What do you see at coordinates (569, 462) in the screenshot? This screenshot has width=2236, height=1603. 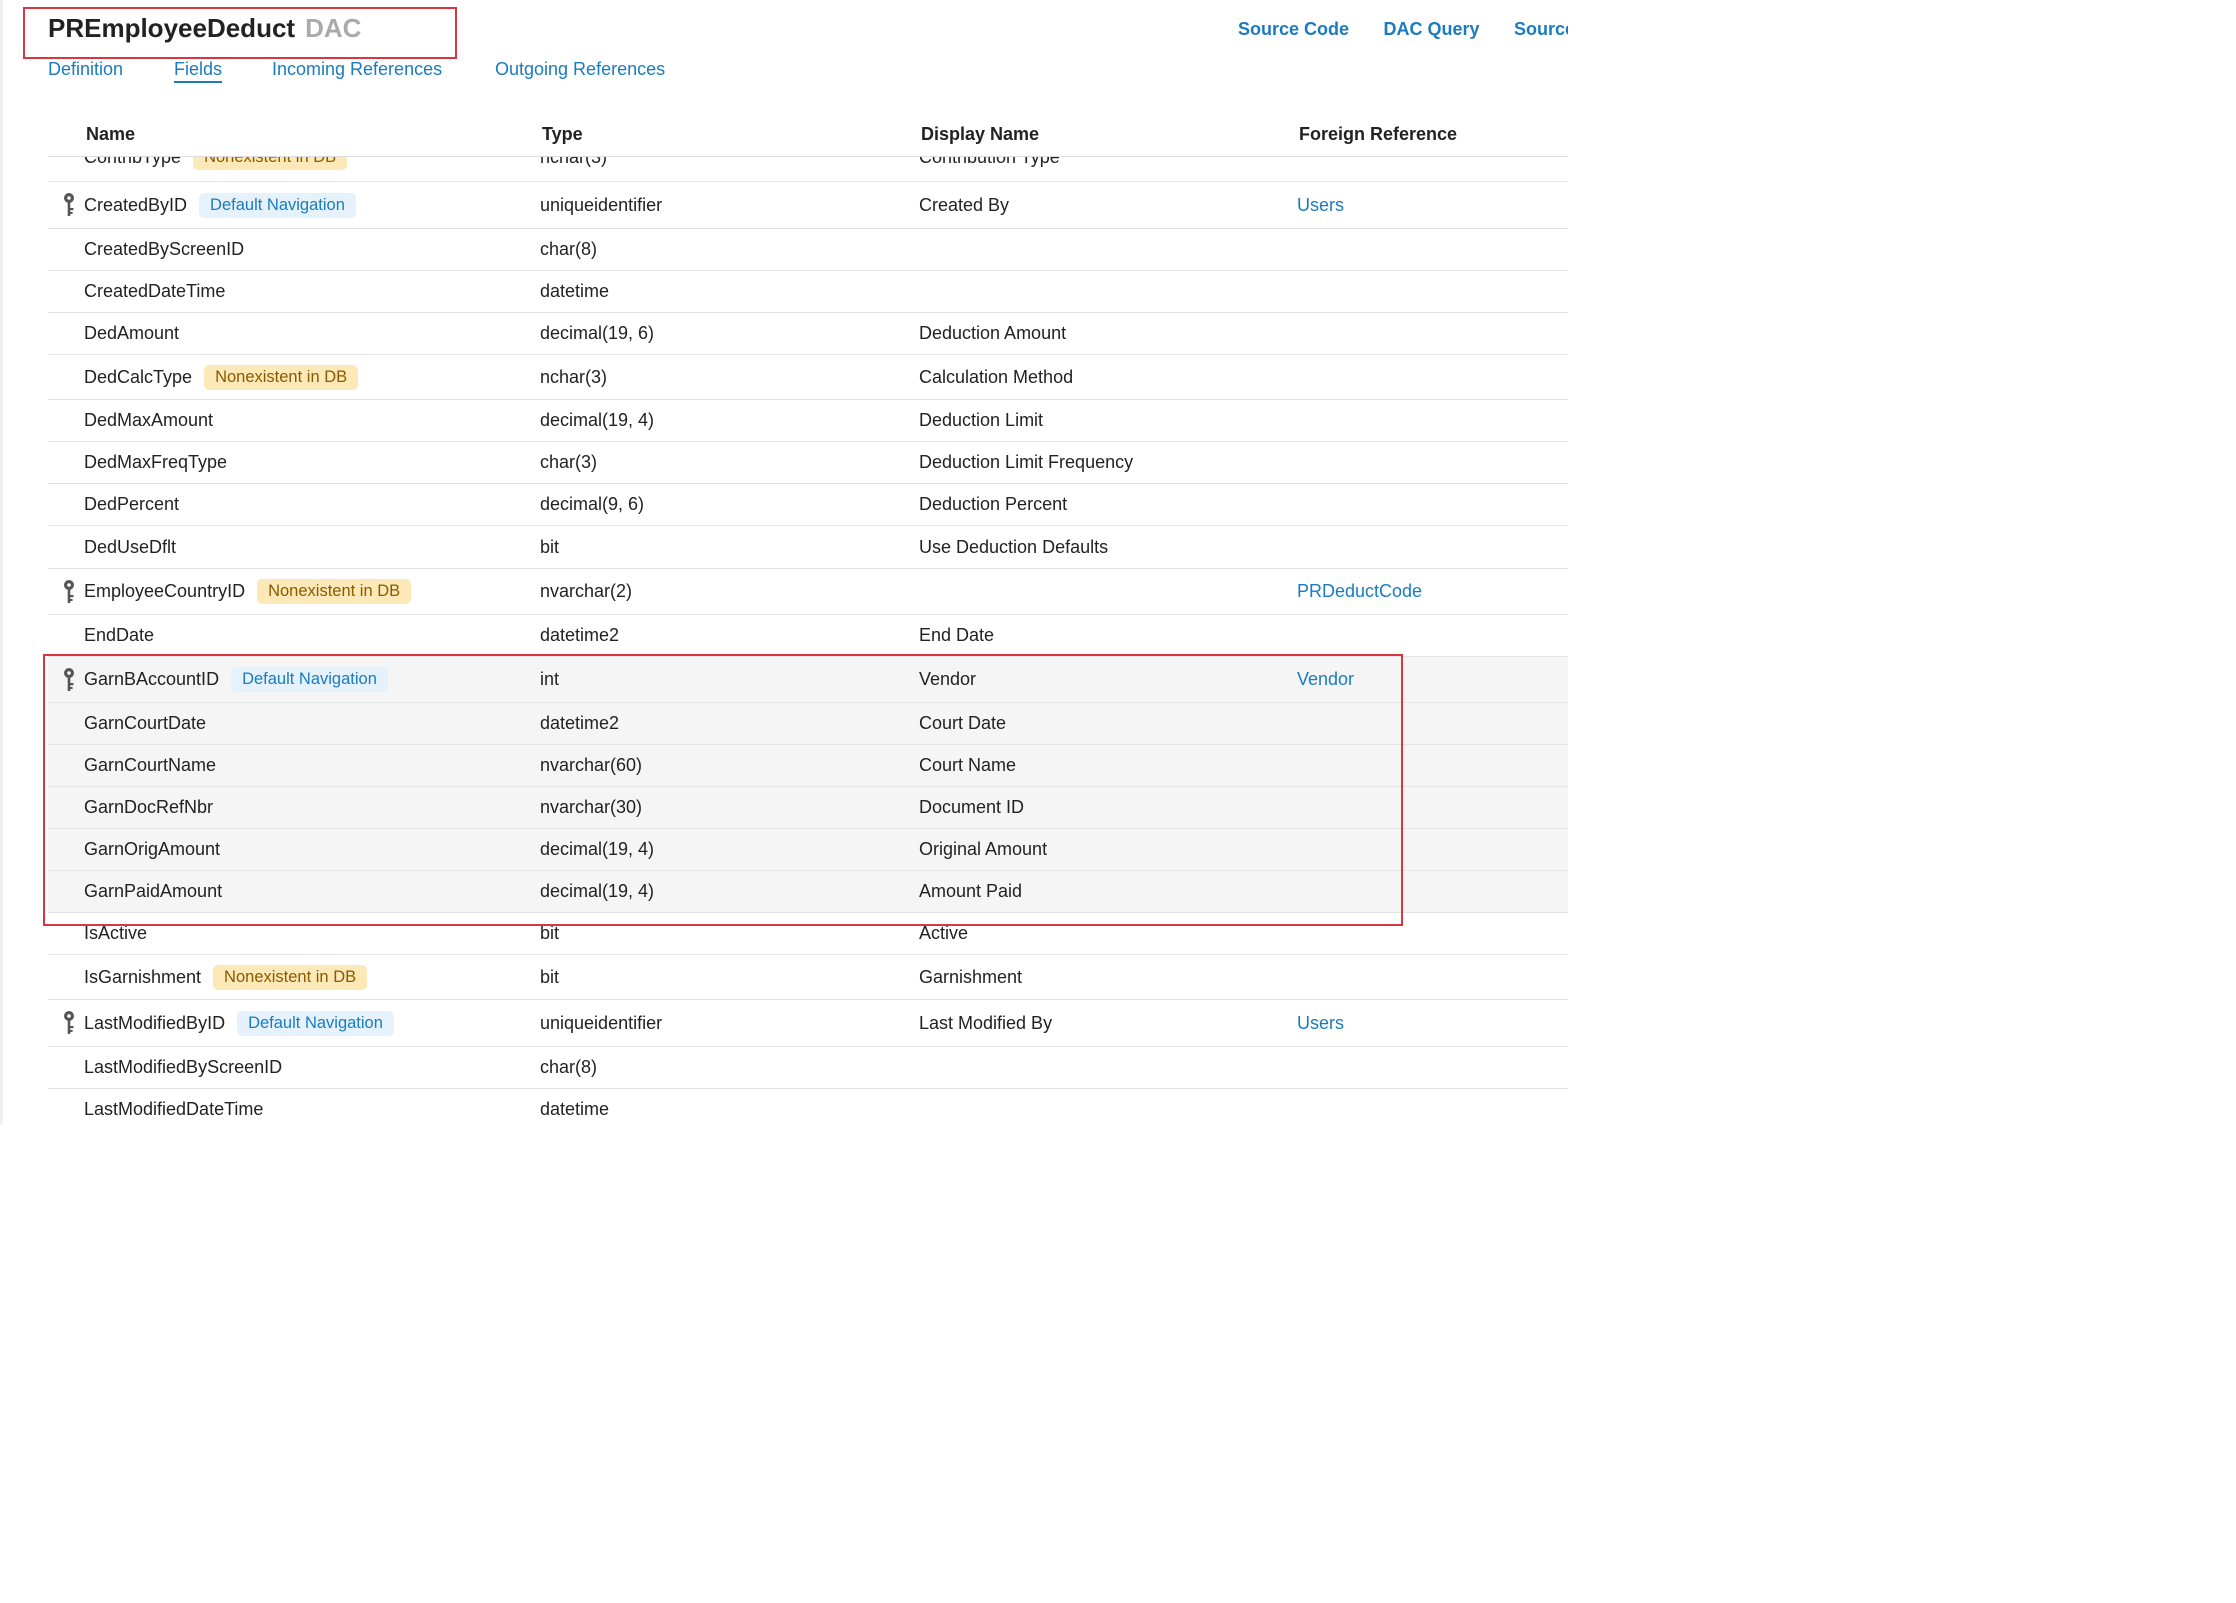 I see `field-type: char(3)` at bounding box center [569, 462].